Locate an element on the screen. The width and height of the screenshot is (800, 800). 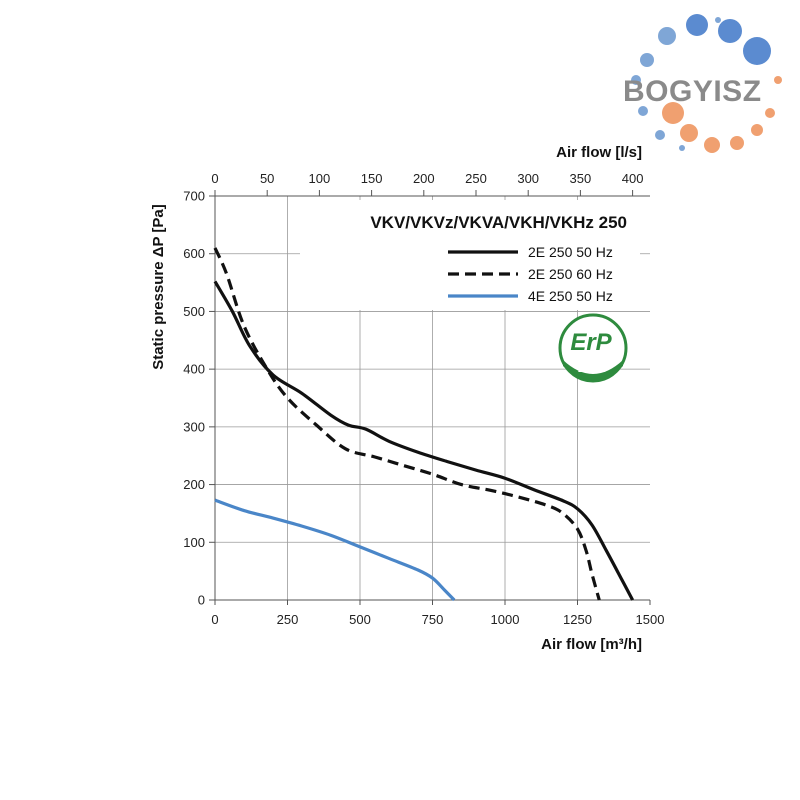
x2-tick-label: 250 is located at coordinates (476, 178).